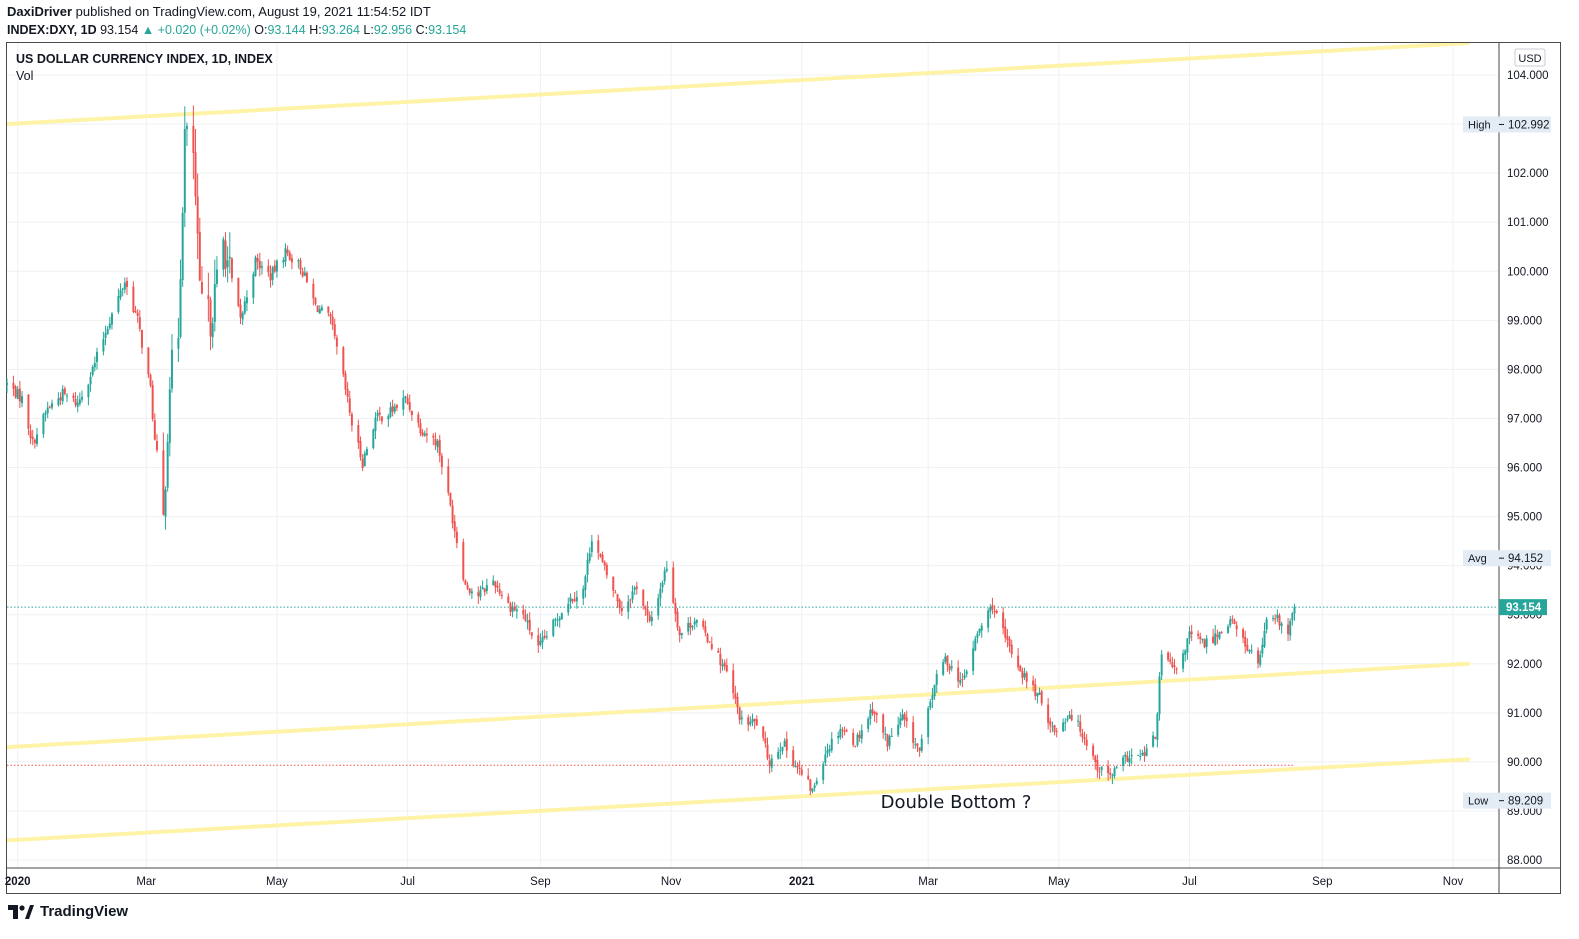  I want to click on y-tick-label: 100.000, so click(1528, 272).